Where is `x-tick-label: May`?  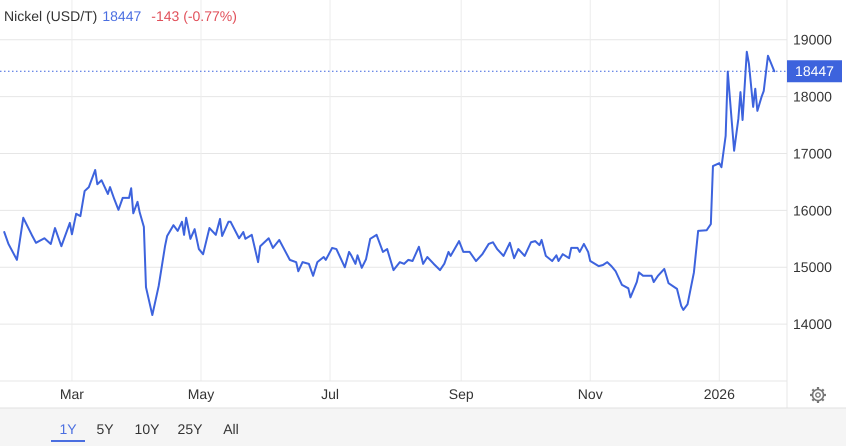
x-tick-label: May is located at coordinates (201, 394).